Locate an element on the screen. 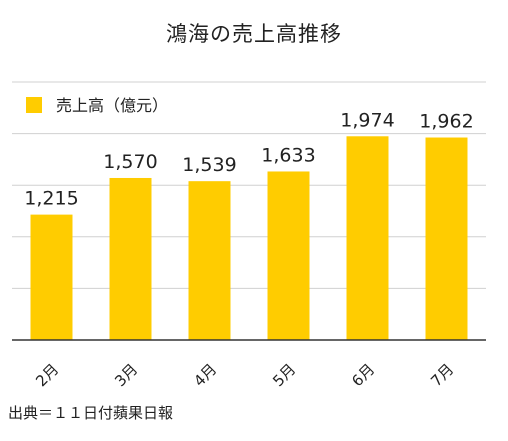 The width and height of the screenshot is (508, 441). x-tick-label: 7月 is located at coordinates (442, 375).